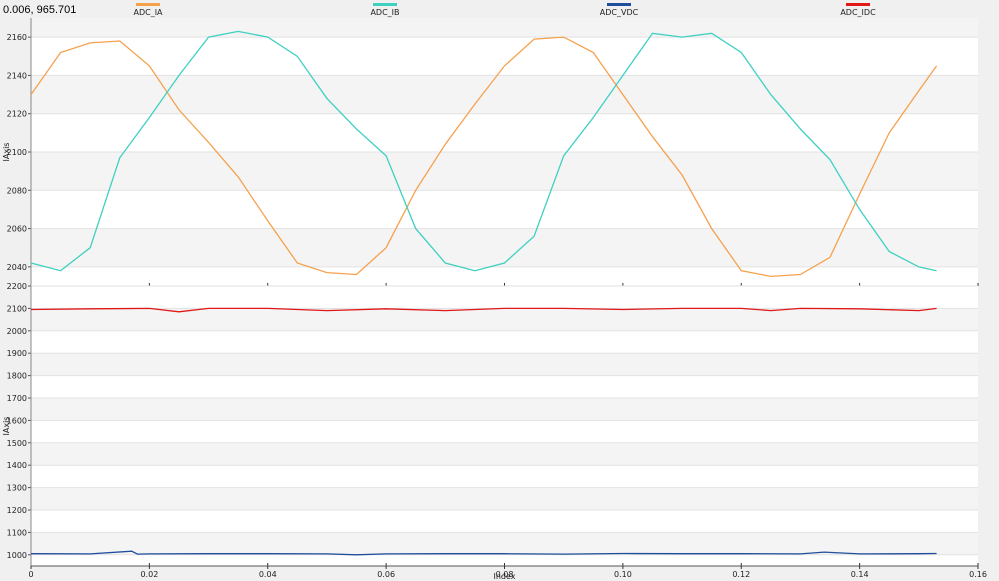  What do you see at coordinates (40, 10) in the screenshot?
I see `coordinate-readout: 0.006, 965.701` at bounding box center [40, 10].